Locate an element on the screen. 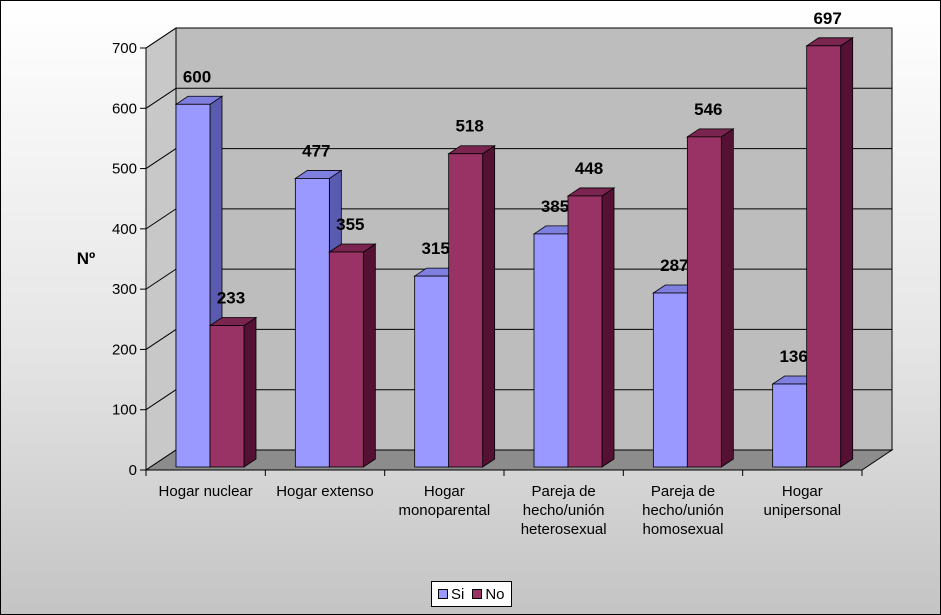 The width and height of the screenshot is (941, 615). x-tick-label: Pareja de hecho/unión homosexual is located at coordinates (683, 510).